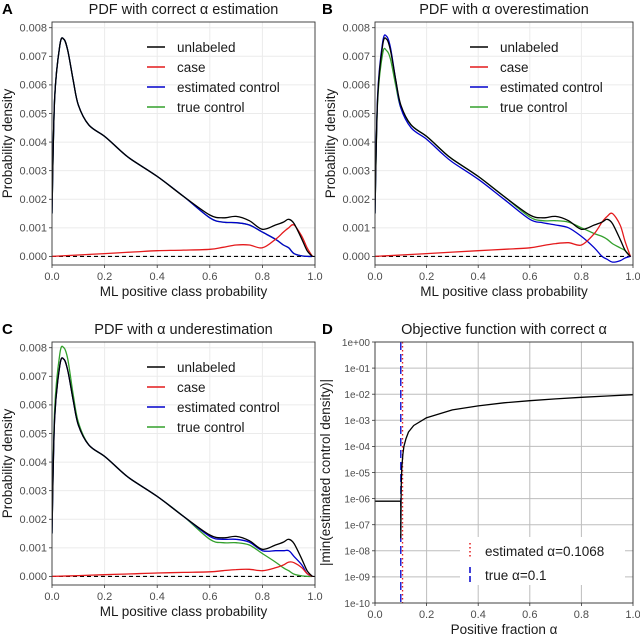 This screenshot has height=635, width=640. What do you see at coordinates (327, 9) in the screenshot?
I see `panel-letter: B` at bounding box center [327, 9].